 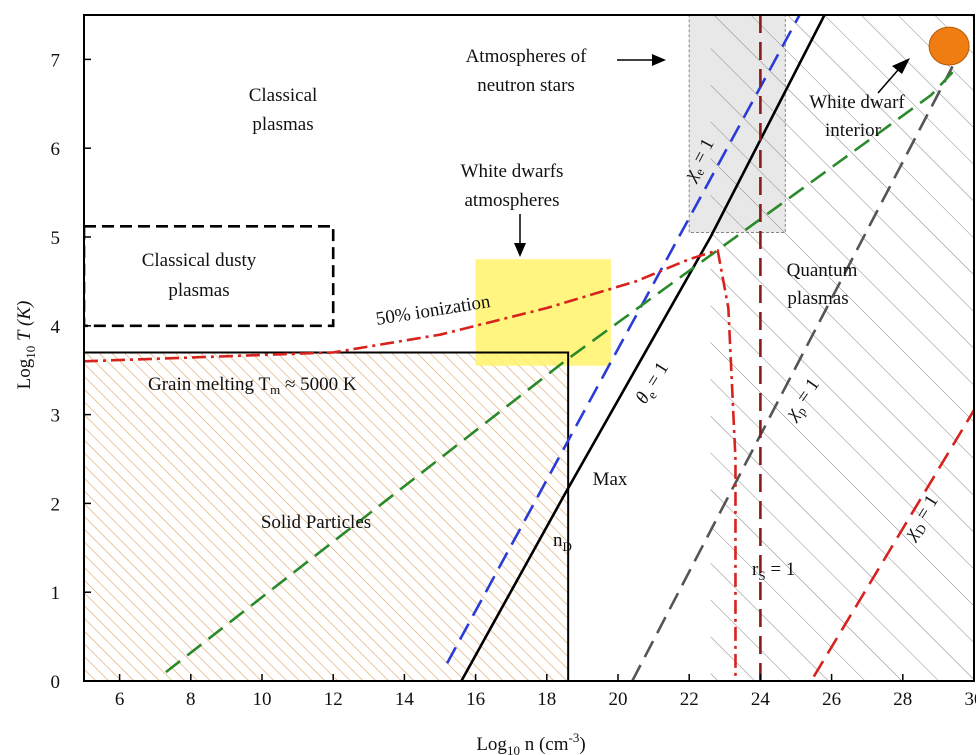 What do you see at coordinates (56, 60) in the screenshot?
I see `y-tick-label: 7` at bounding box center [56, 60].